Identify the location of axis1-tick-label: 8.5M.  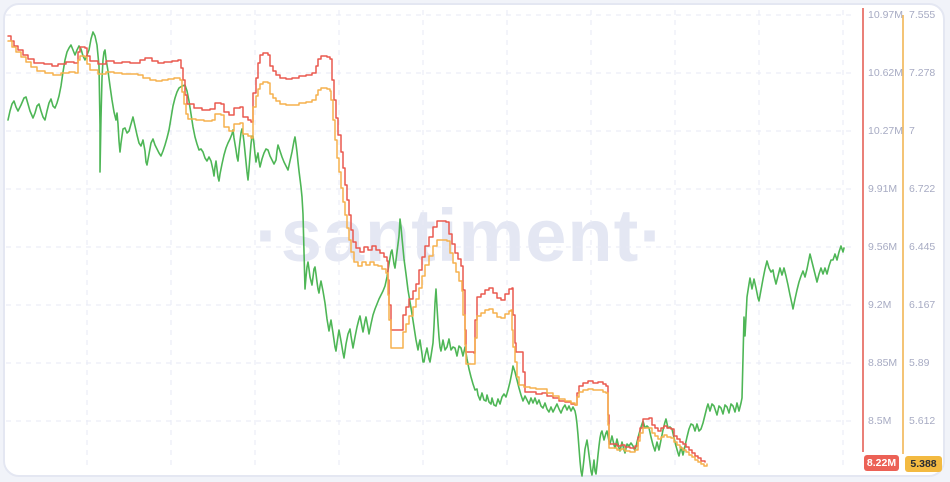
(880, 421).